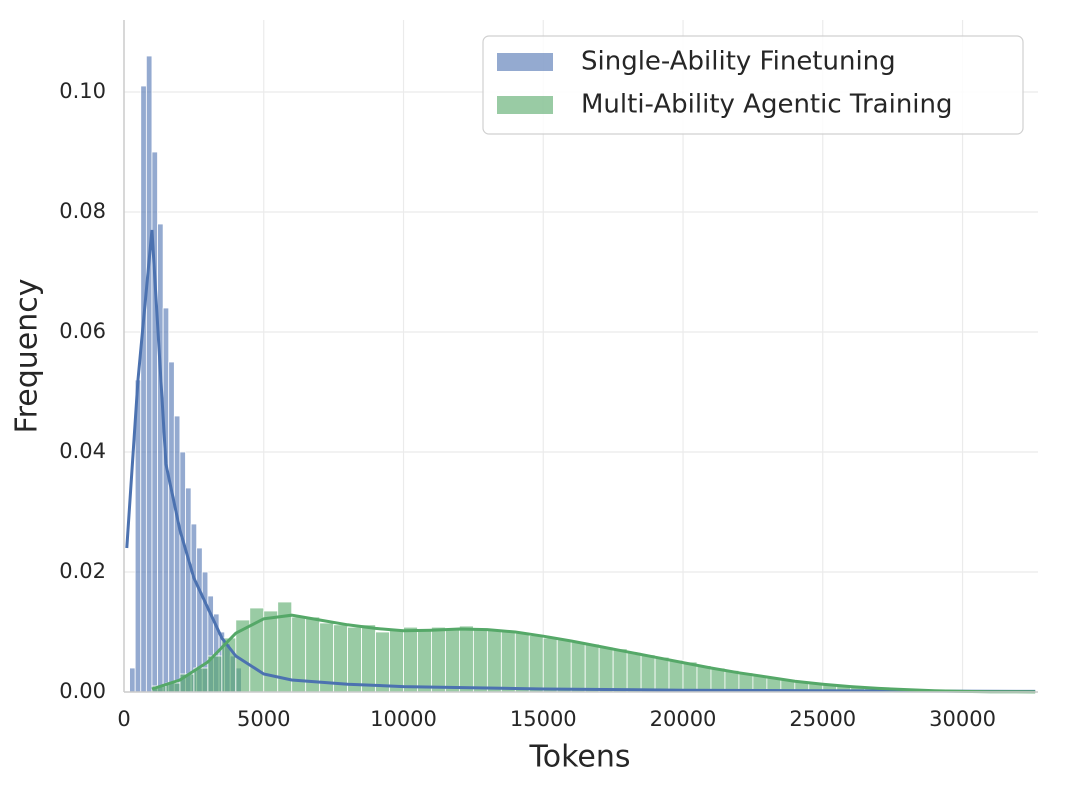  Describe the element at coordinates (82, 331) in the screenshot. I see `y-tick-label: 0.06` at that location.